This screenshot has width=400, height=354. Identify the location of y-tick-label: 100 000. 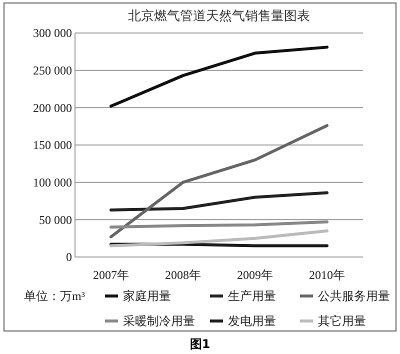
(52, 183).